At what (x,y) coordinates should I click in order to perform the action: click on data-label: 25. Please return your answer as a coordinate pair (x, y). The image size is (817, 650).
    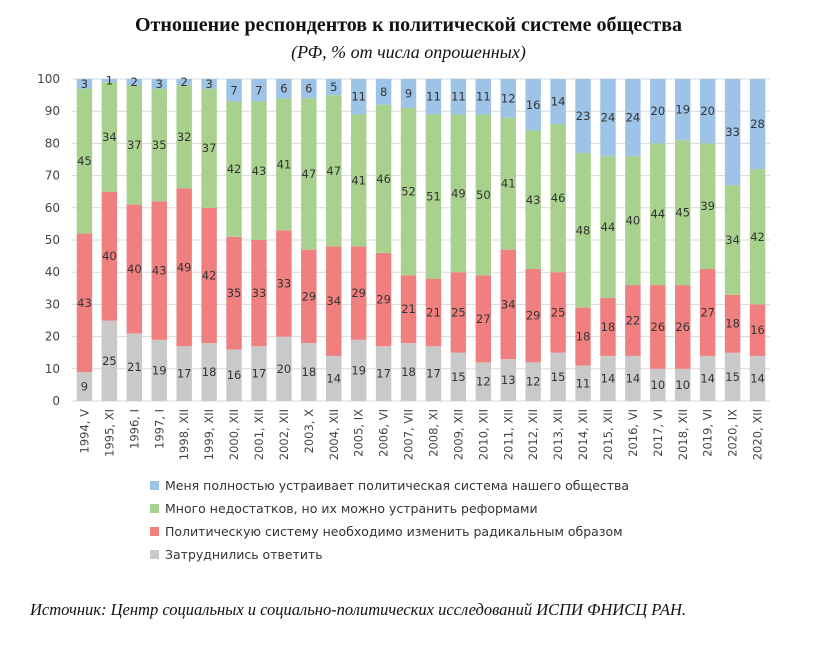
    Looking at the image, I should click on (558, 312).